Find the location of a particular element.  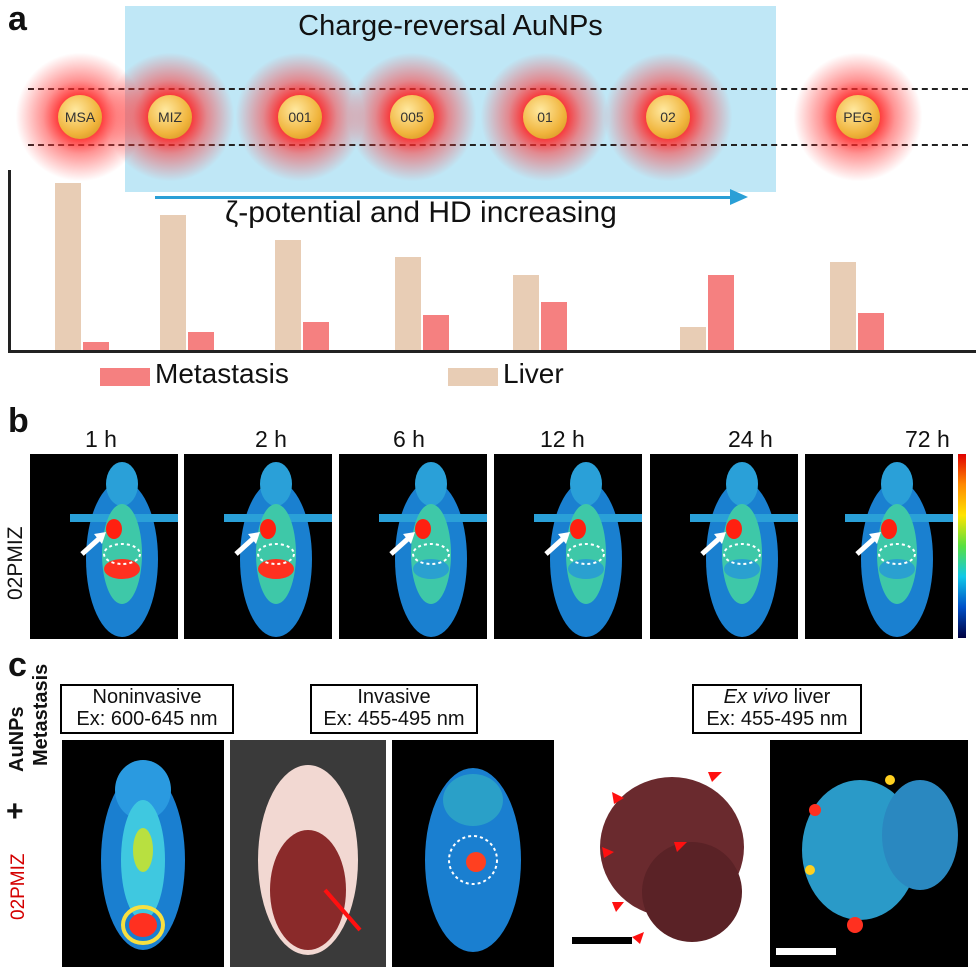

invasive-fluorescence-image is located at coordinates (473, 853).